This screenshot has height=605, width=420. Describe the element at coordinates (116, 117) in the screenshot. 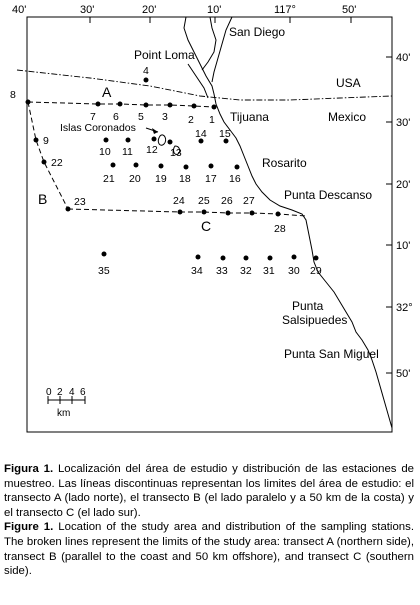

I see `station-6-label: 6` at that location.